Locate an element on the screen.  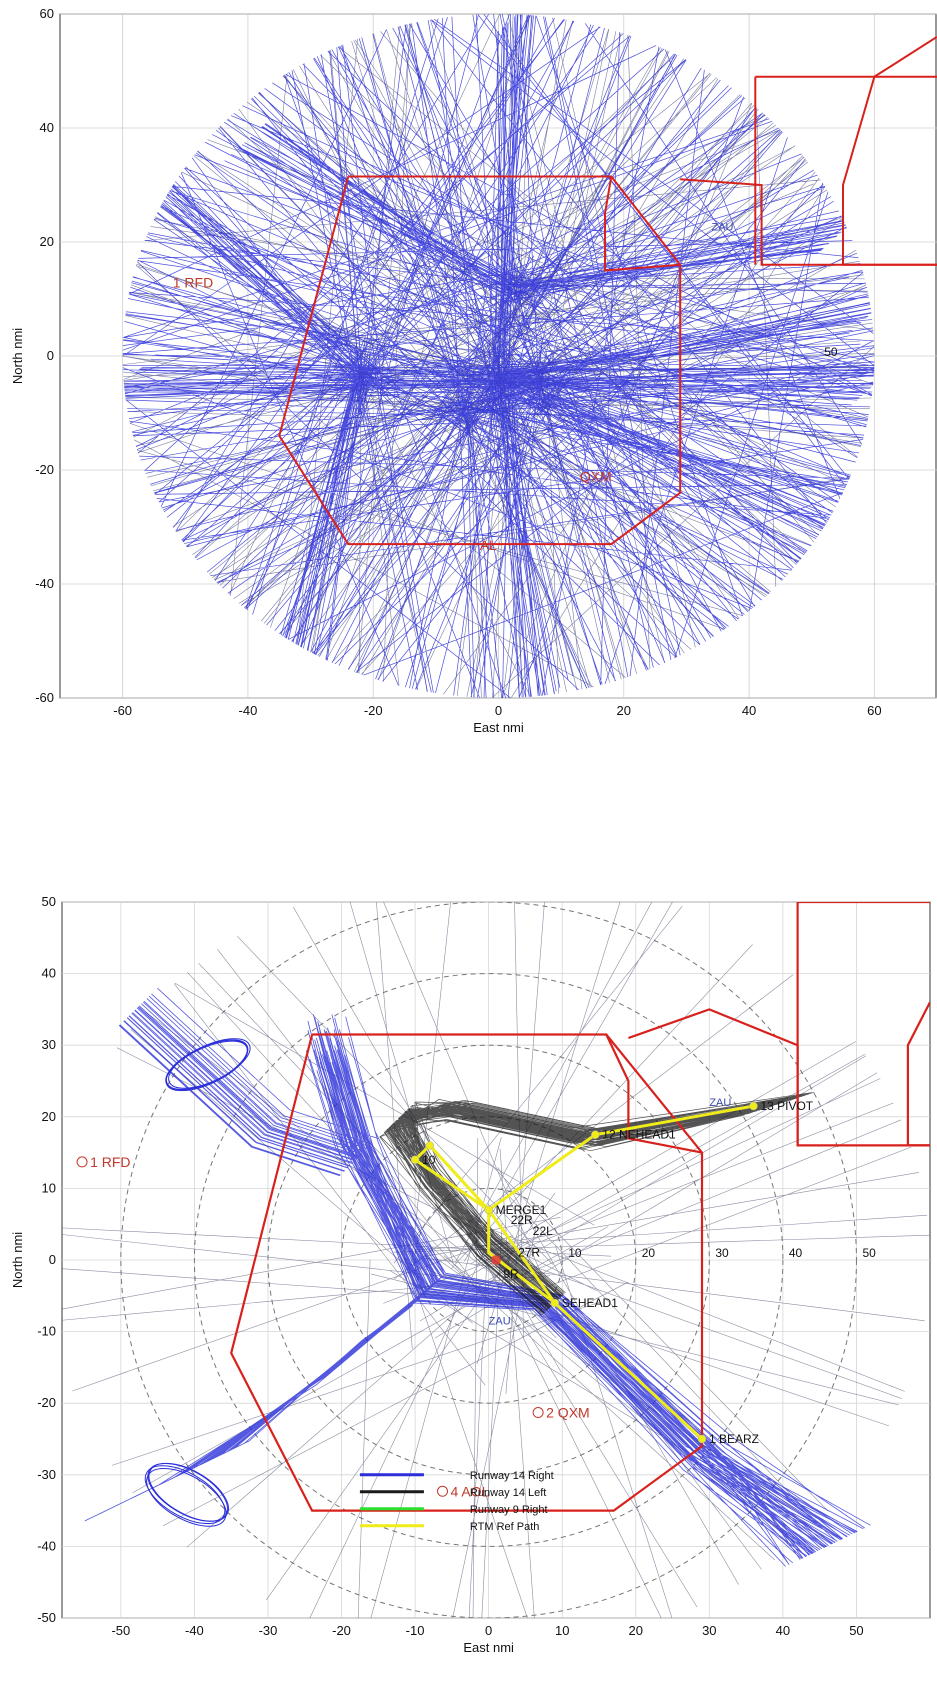
ref-path-branch is located at coordinates (521, 1257).